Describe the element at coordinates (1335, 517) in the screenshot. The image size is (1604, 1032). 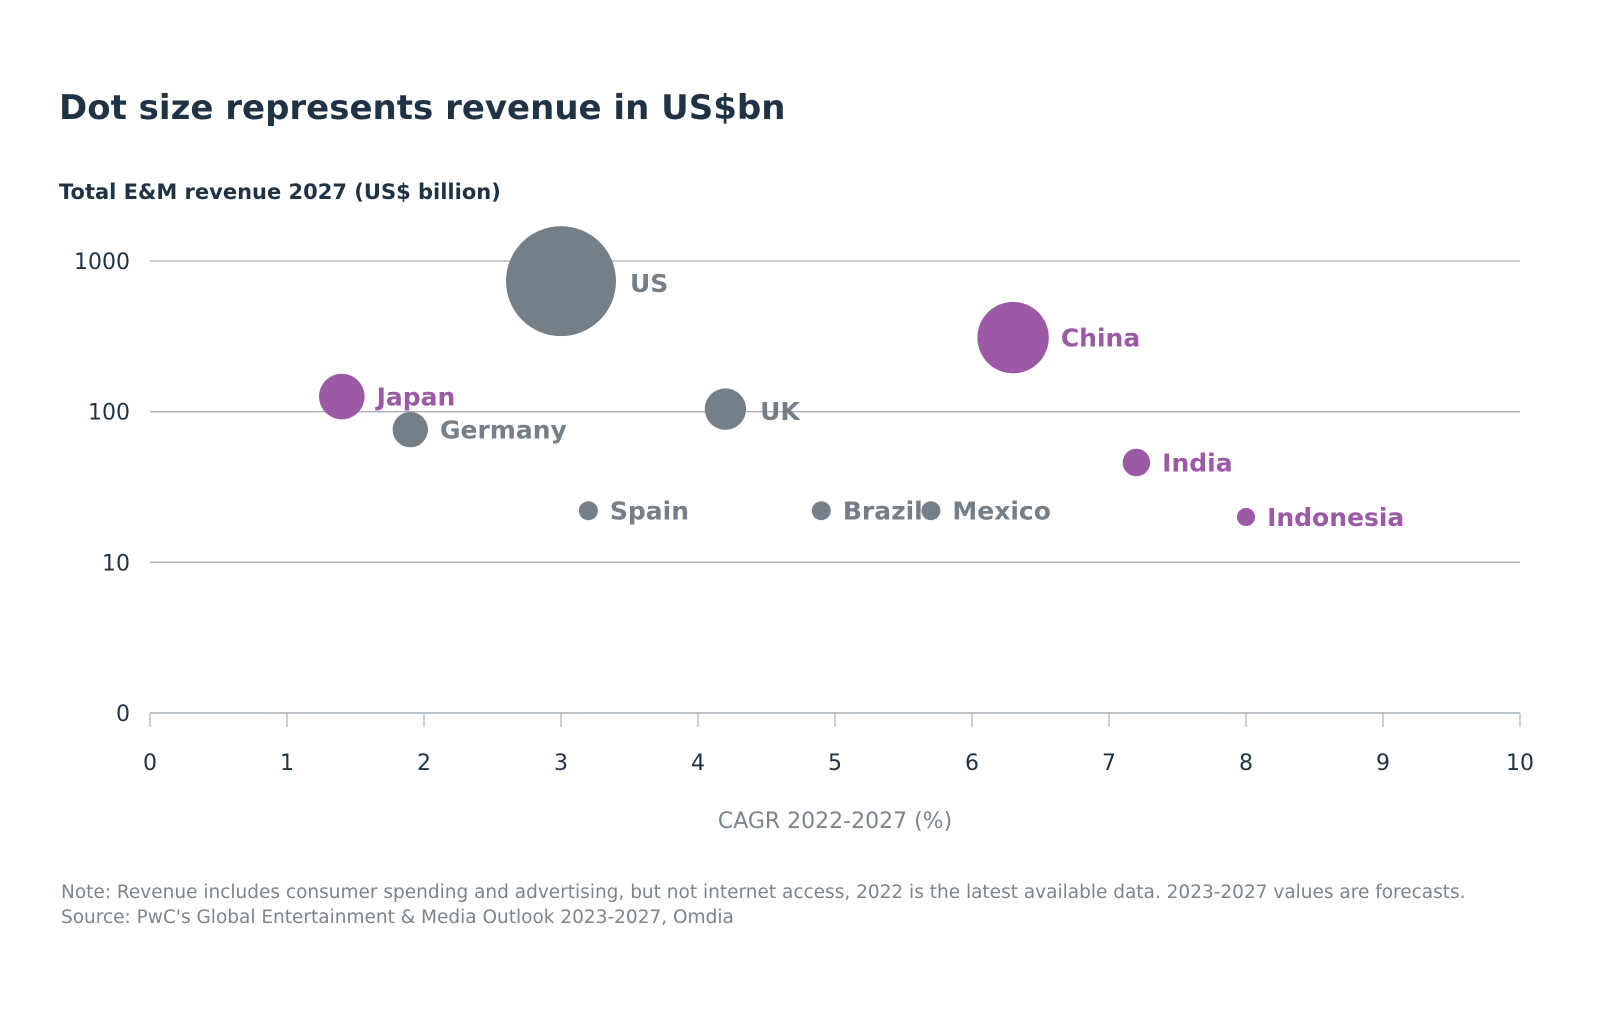
I see `bubble-label-indonesia: Indonesia` at that location.